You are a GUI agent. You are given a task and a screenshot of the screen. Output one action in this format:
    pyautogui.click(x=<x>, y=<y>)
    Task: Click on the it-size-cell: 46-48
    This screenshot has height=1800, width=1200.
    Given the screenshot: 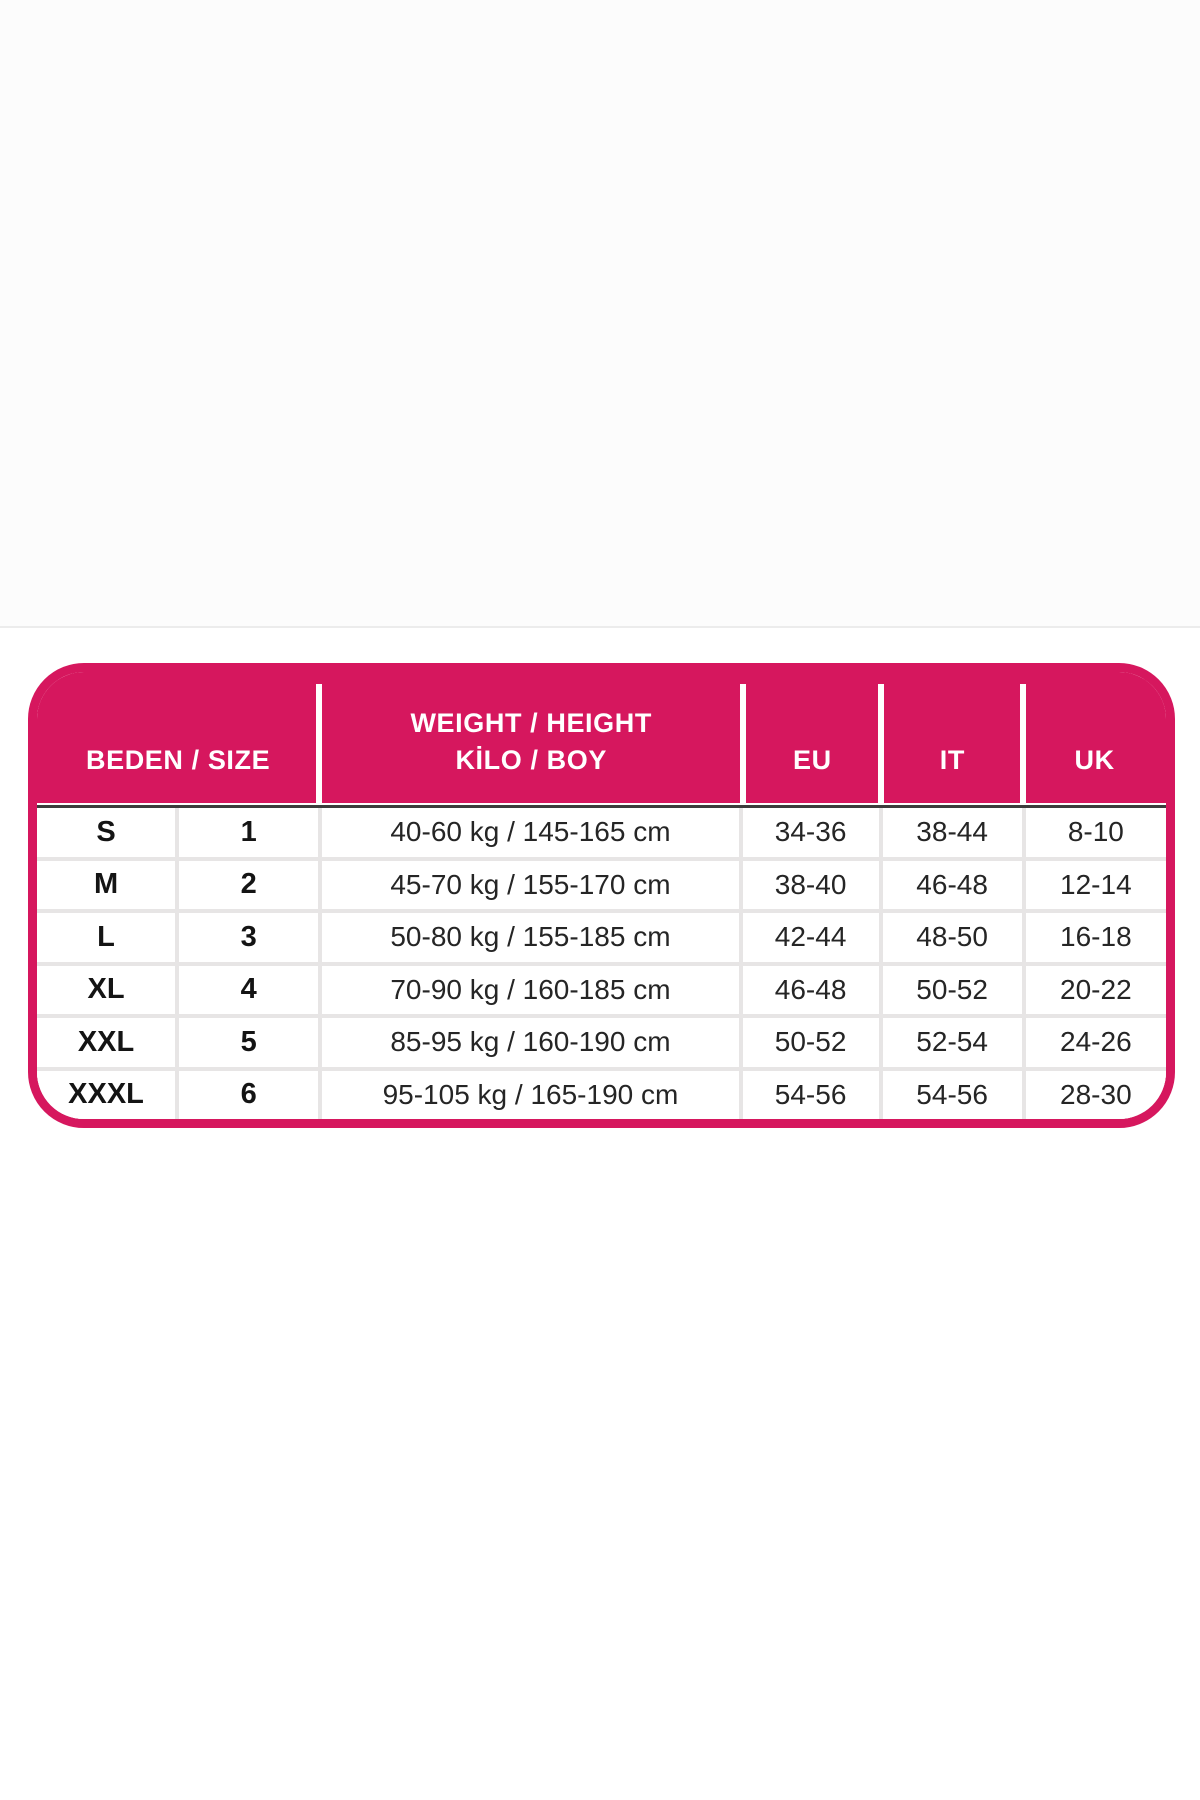 What is the action you would take?
    pyautogui.click(x=952, y=884)
    